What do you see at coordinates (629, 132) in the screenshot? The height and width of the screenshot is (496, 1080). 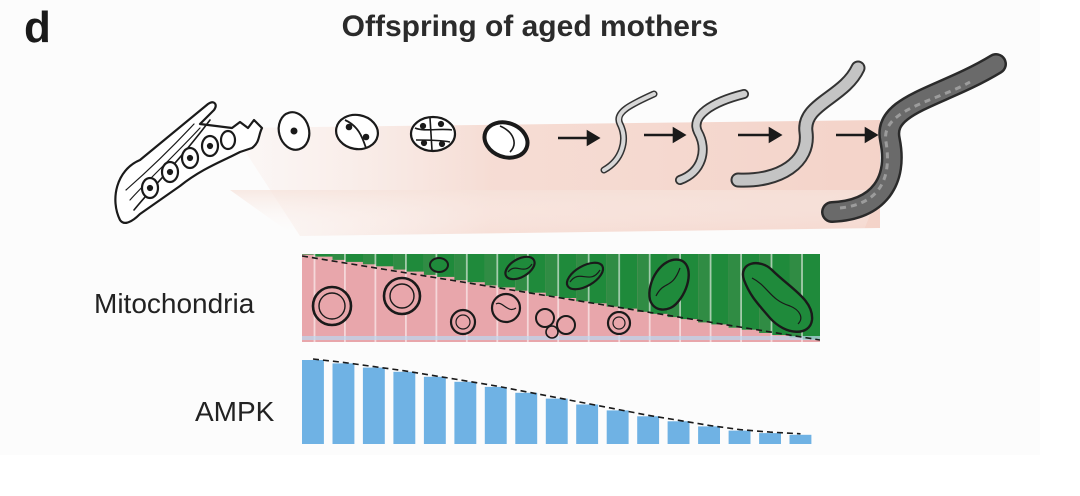 I see `l1-larva-icon` at bounding box center [629, 132].